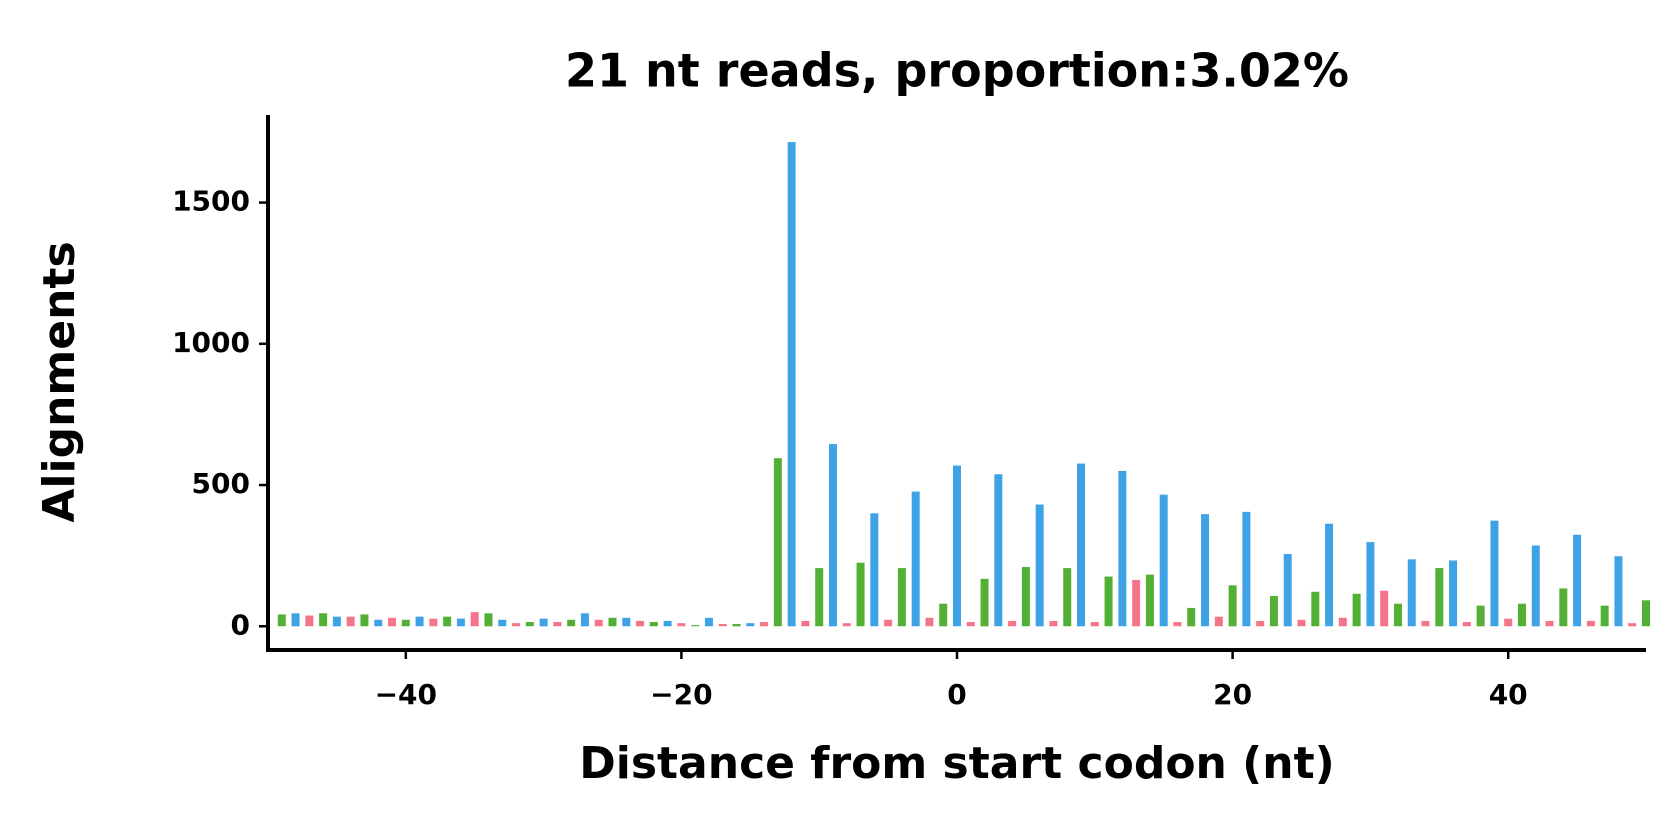 This screenshot has width=1680, height=840. I want to click on y-tick-label: 500, so click(221, 483).